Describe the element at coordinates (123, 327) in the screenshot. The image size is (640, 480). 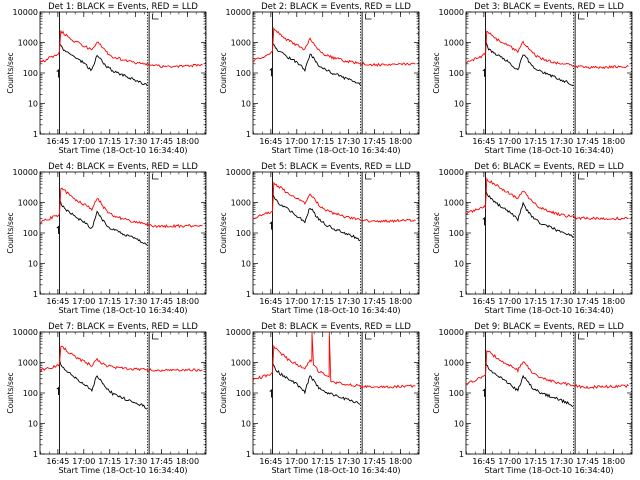
I see `panel-title: Det 7: BLACK = Events, RED = LLD` at that location.